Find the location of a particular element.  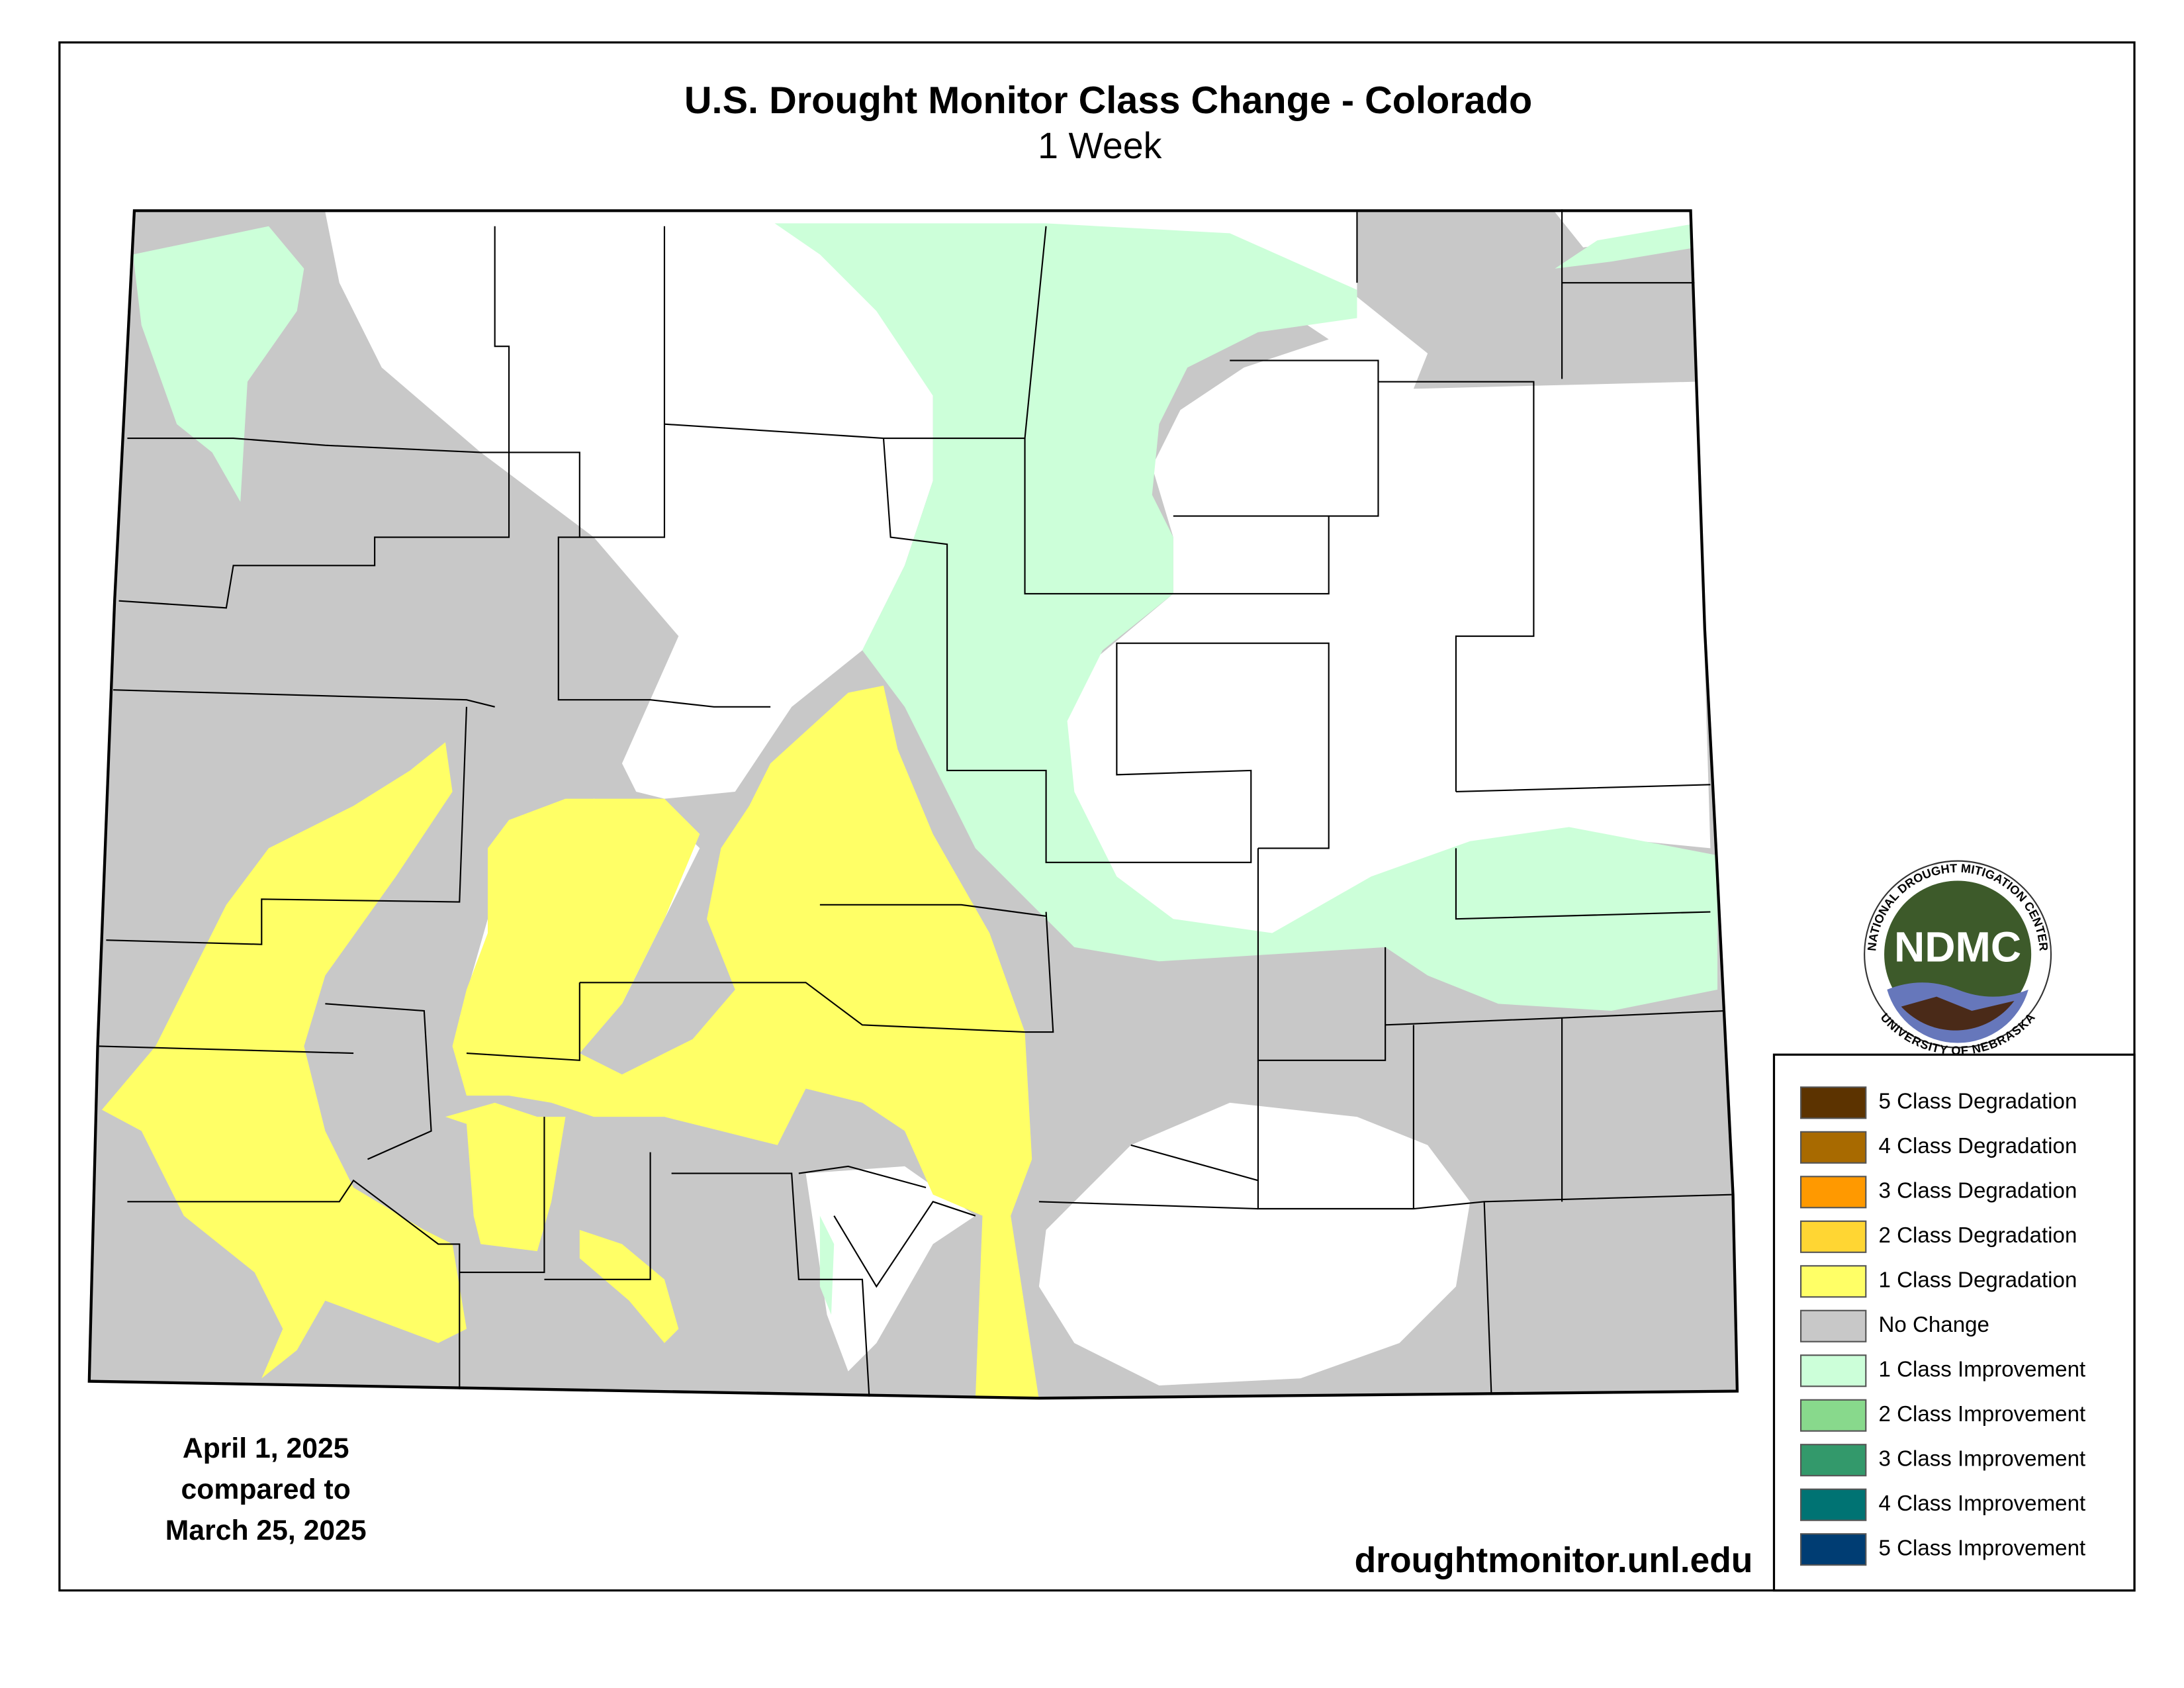

source-url: droughtmonitor.unl.edu is located at coordinates (1554, 1560).